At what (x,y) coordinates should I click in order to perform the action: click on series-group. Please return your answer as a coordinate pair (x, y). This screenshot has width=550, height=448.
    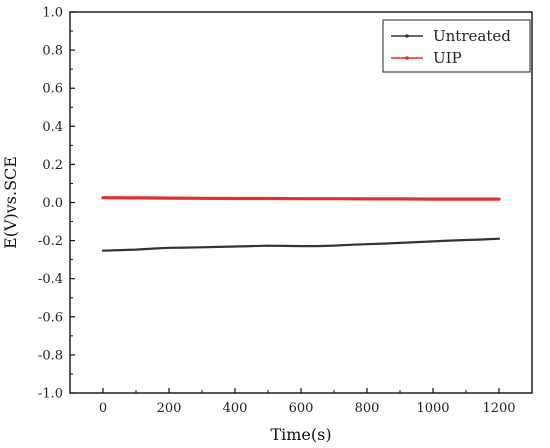
    Looking at the image, I should click on (301, 224).